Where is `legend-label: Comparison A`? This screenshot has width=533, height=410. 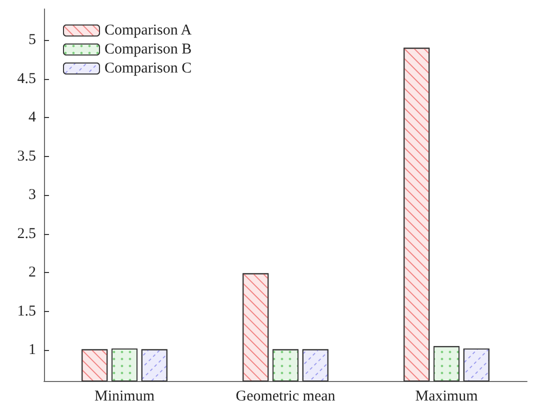 legend-label: Comparison A is located at coordinates (148, 30).